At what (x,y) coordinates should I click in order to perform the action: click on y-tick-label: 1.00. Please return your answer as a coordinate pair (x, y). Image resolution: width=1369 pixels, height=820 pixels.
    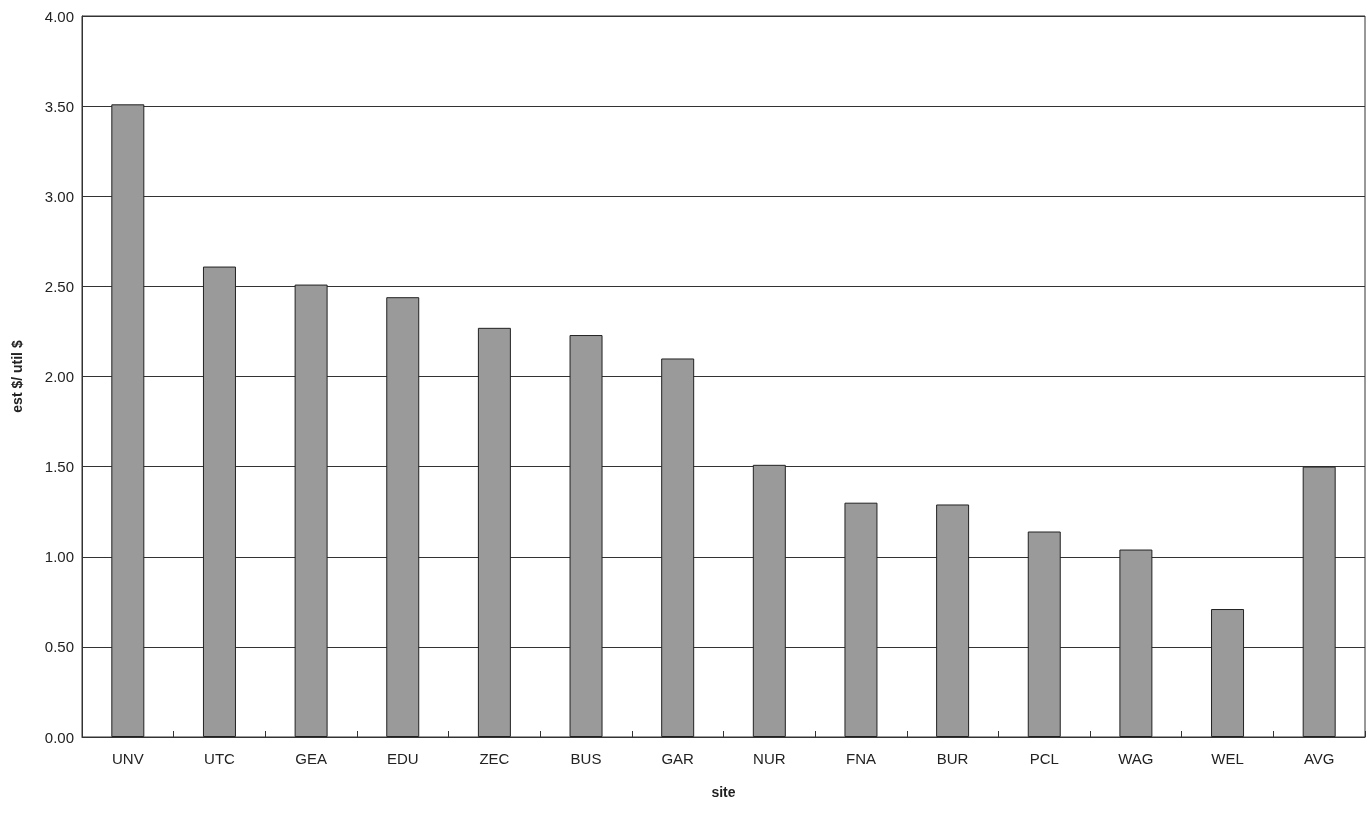
    Looking at the image, I should click on (59, 557).